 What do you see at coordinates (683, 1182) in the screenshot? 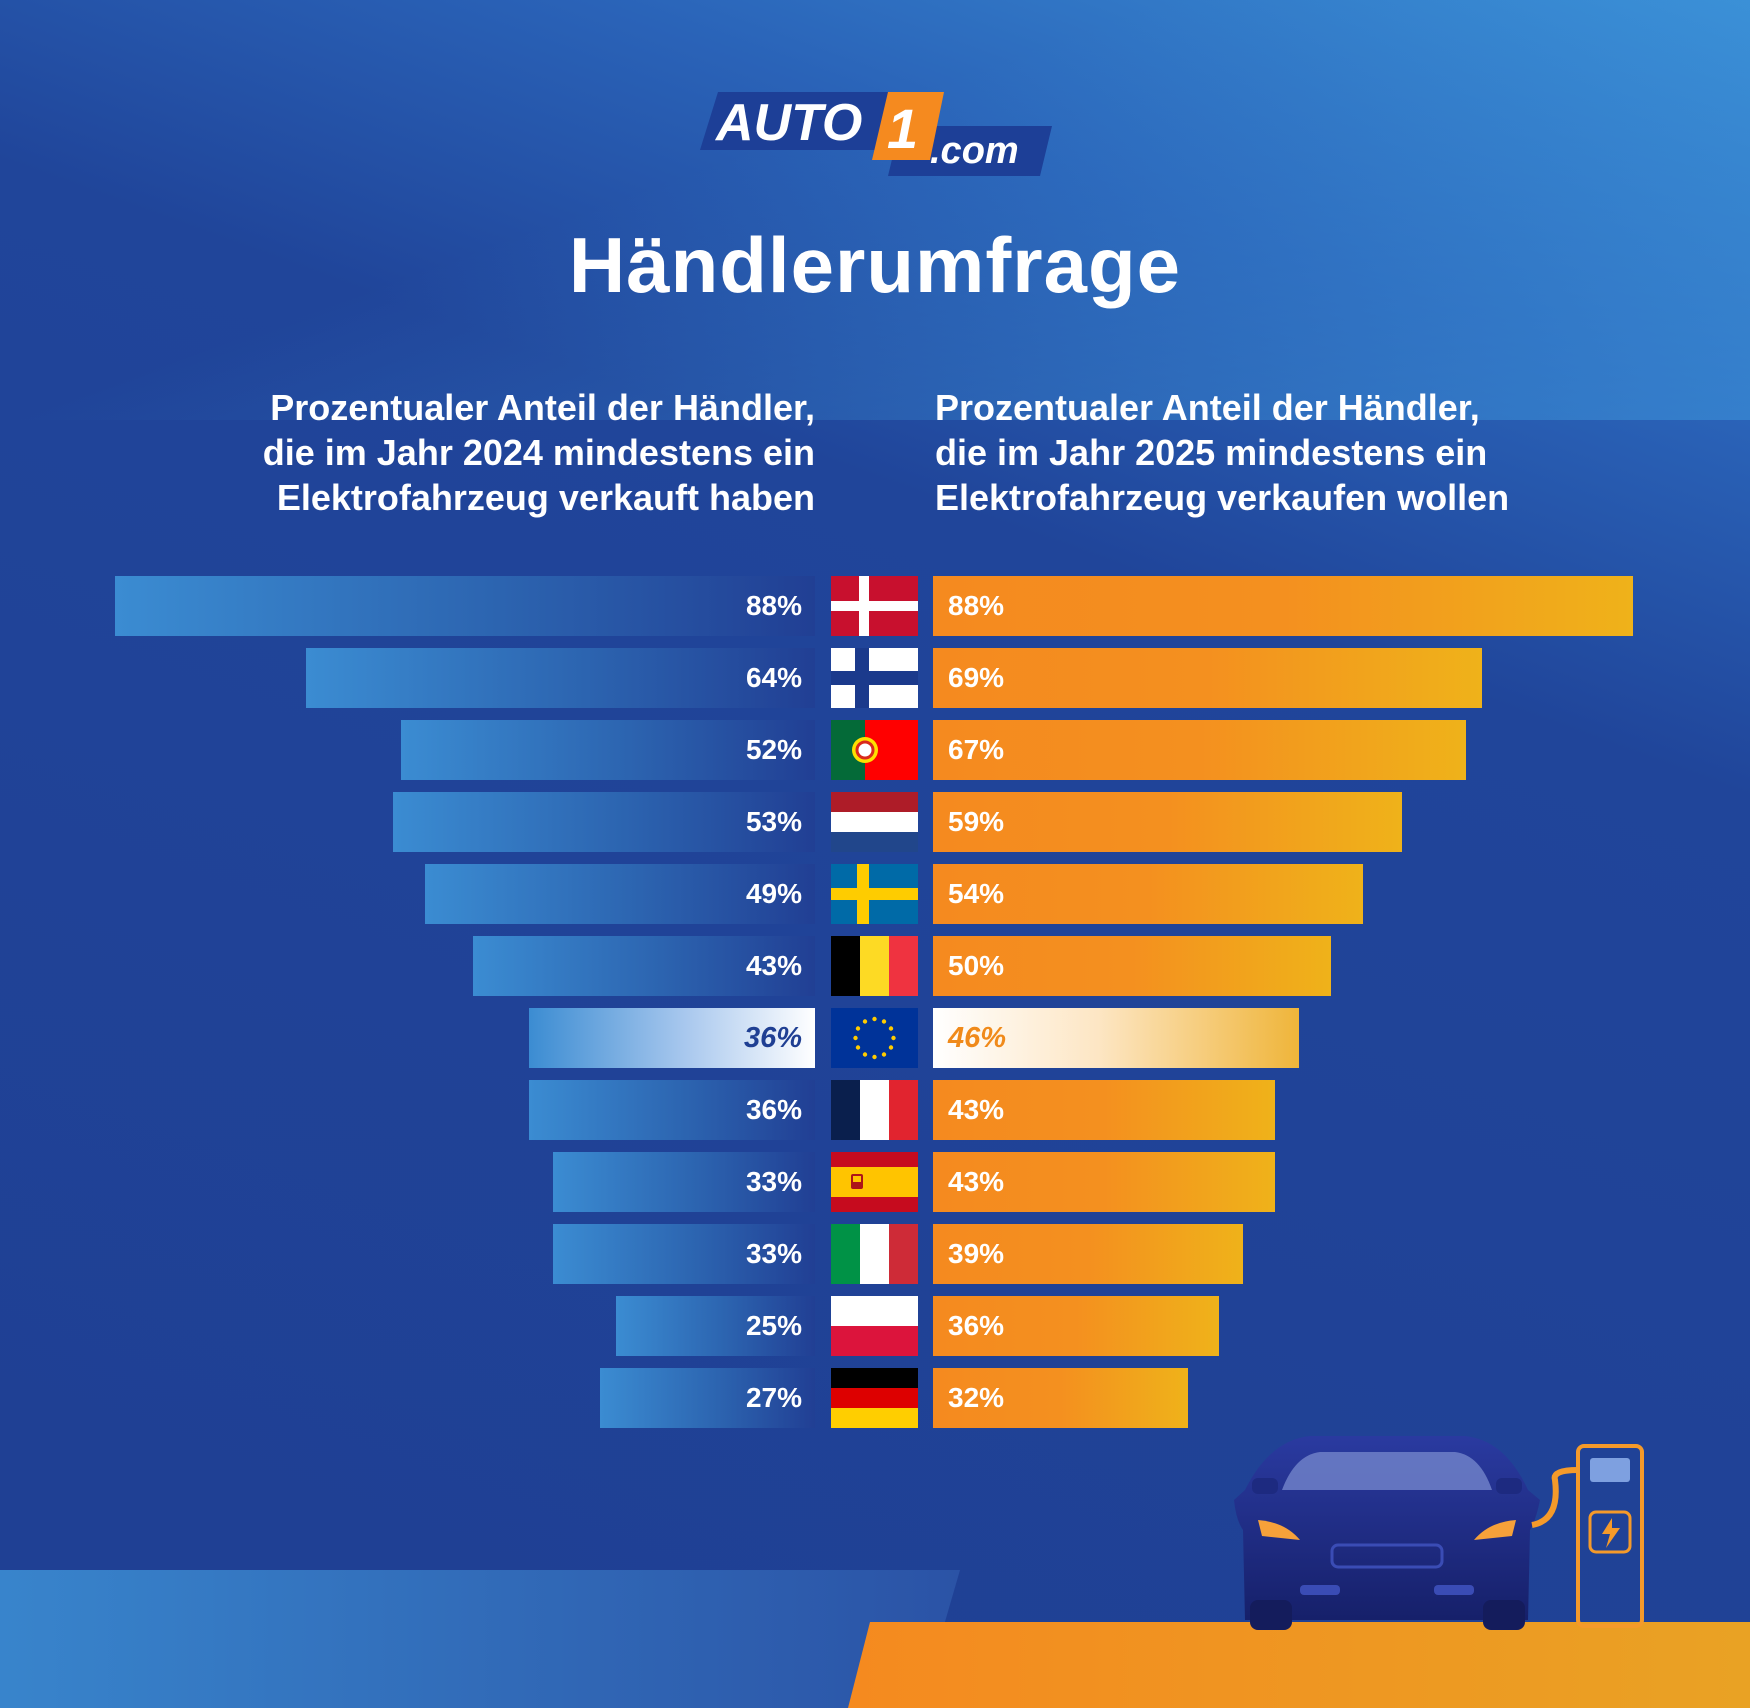
I see `bar-2024-spain` at bounding box center [683, 1182].